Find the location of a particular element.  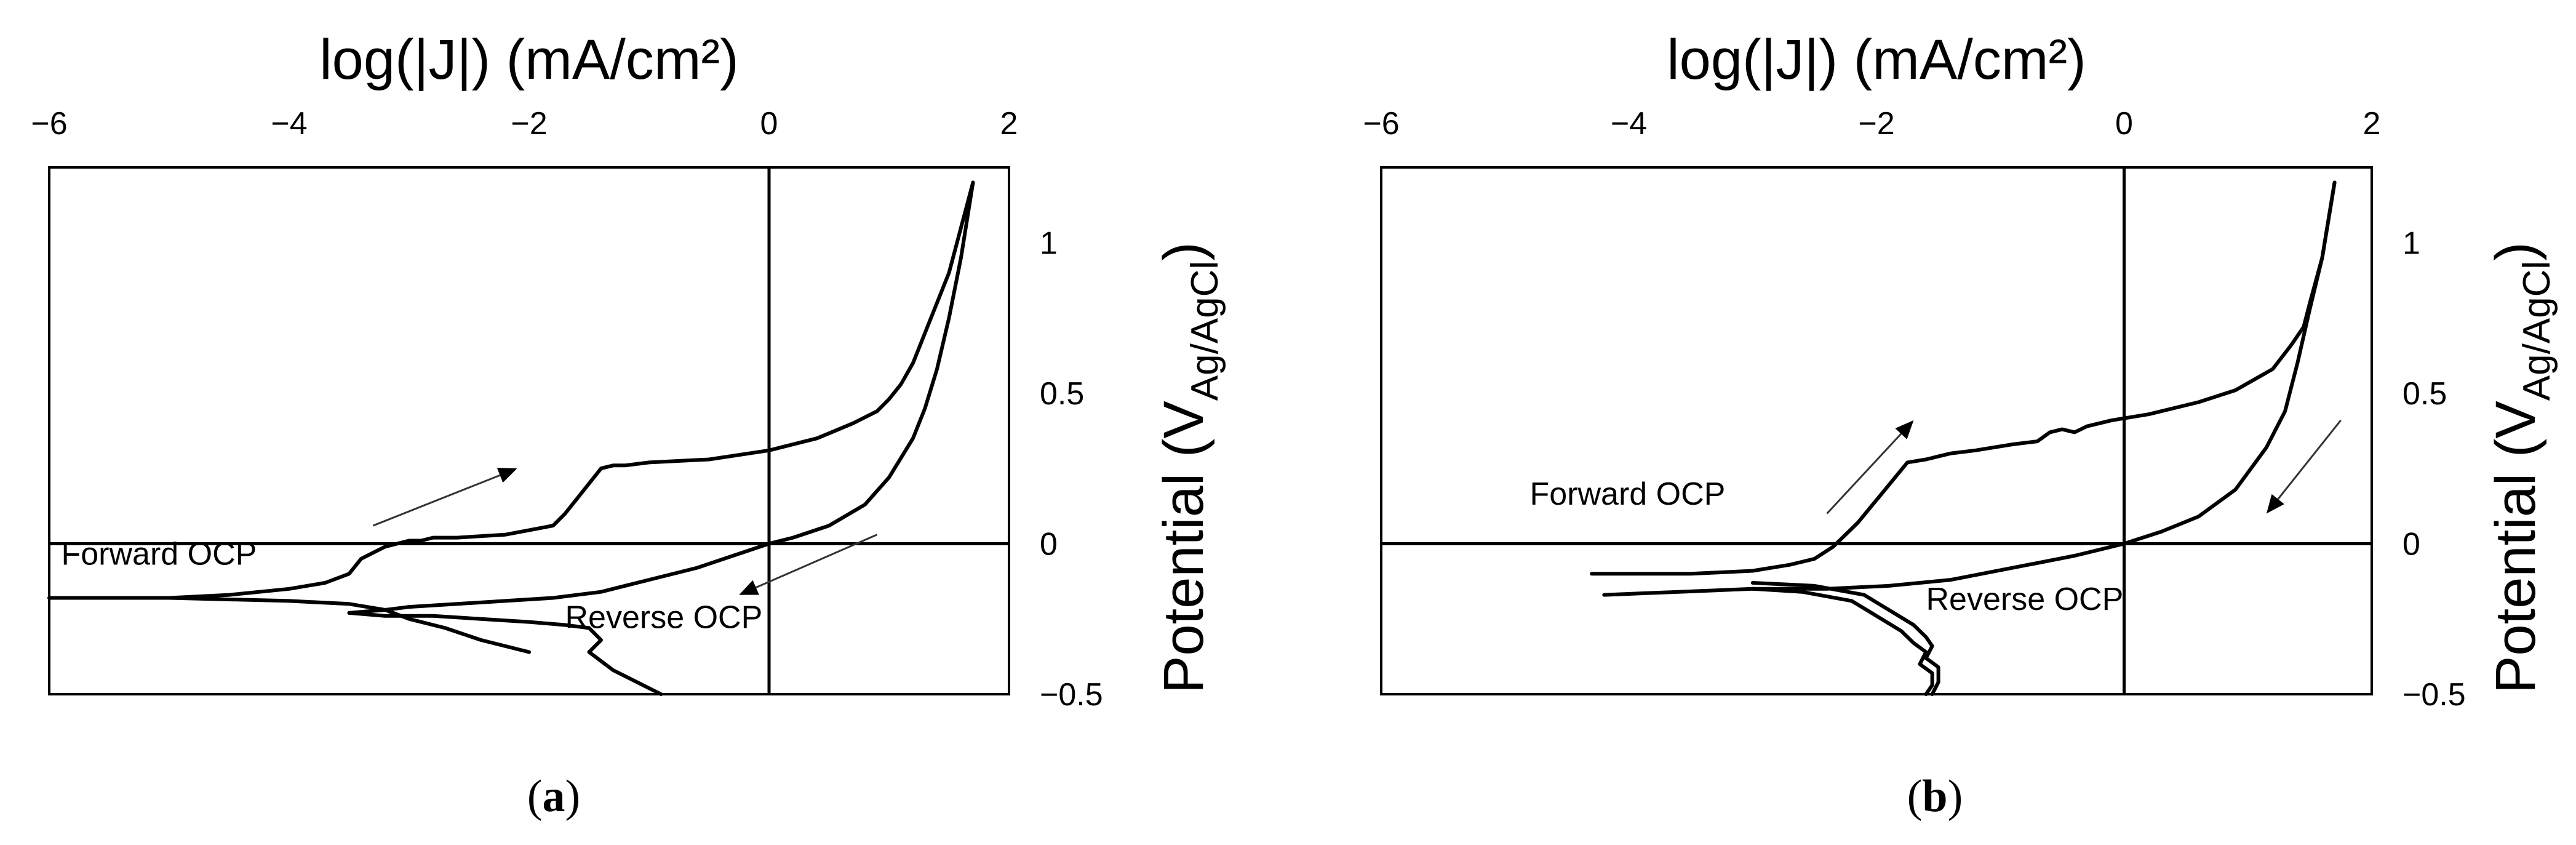

panel-label-letter: a is located at coordinates (554, 796).